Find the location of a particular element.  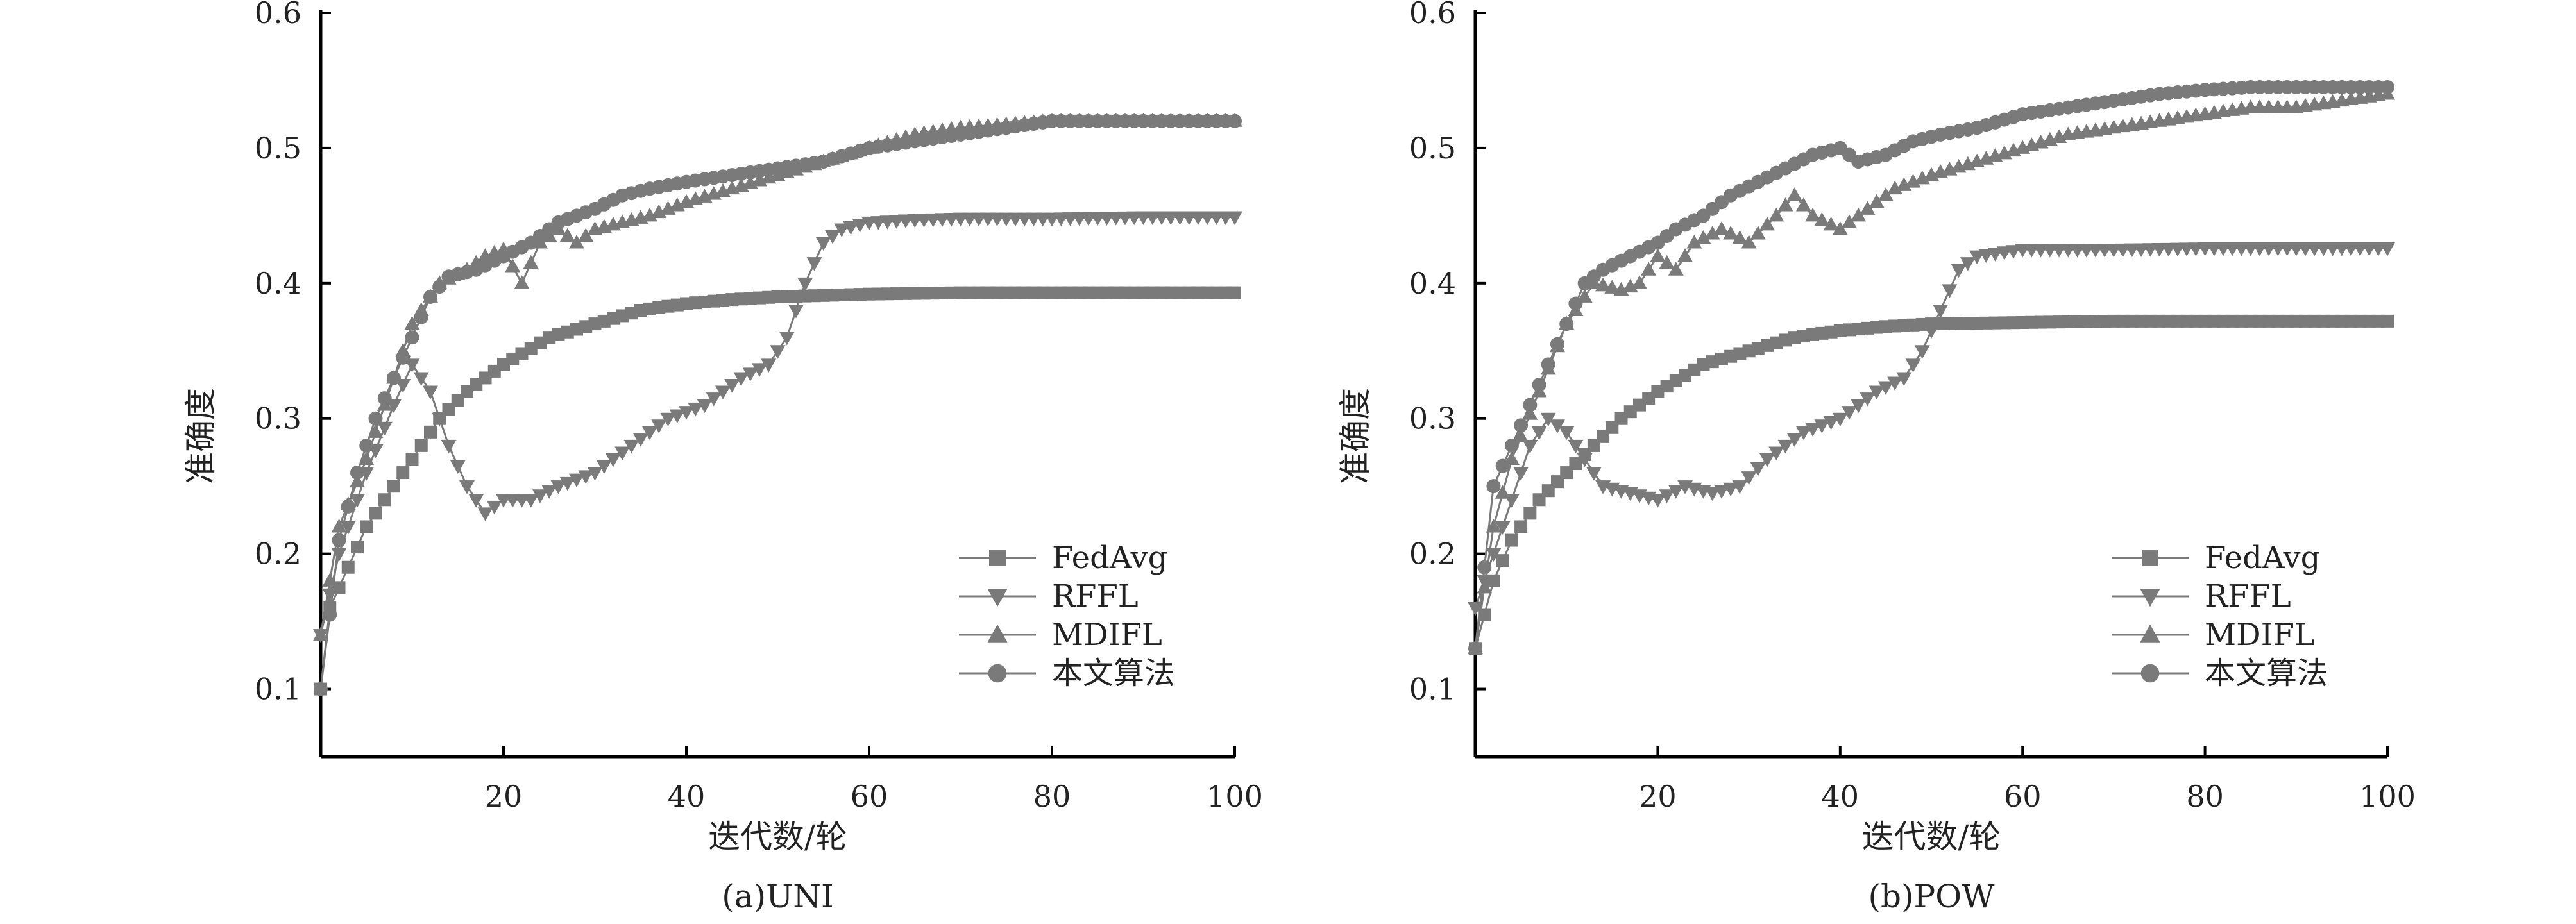

y-tick-label: 0.1 is located at coordinates (1432, 689).